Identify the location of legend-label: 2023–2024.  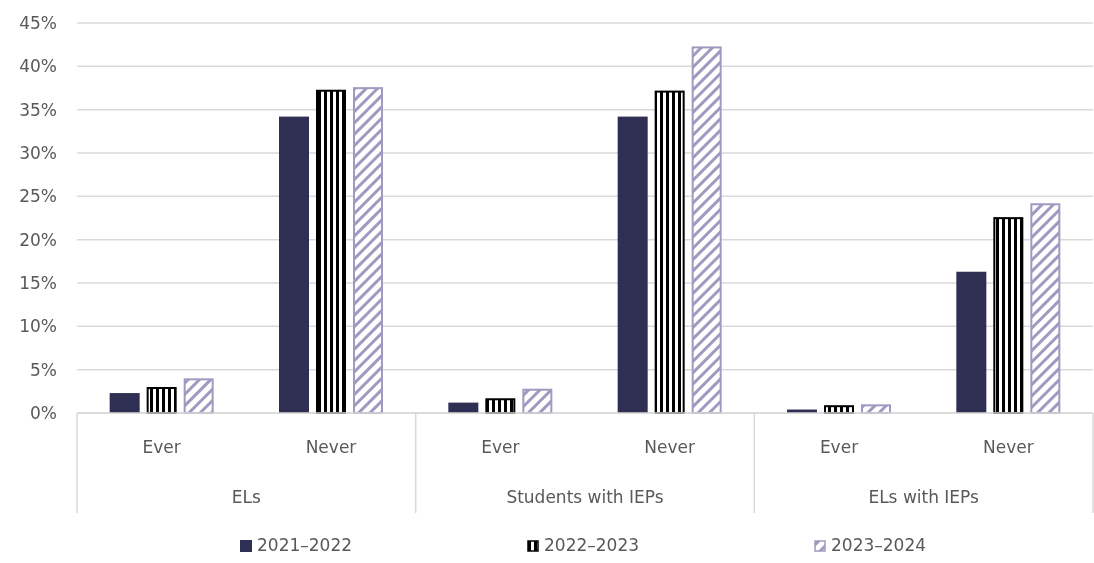
(879, 545).